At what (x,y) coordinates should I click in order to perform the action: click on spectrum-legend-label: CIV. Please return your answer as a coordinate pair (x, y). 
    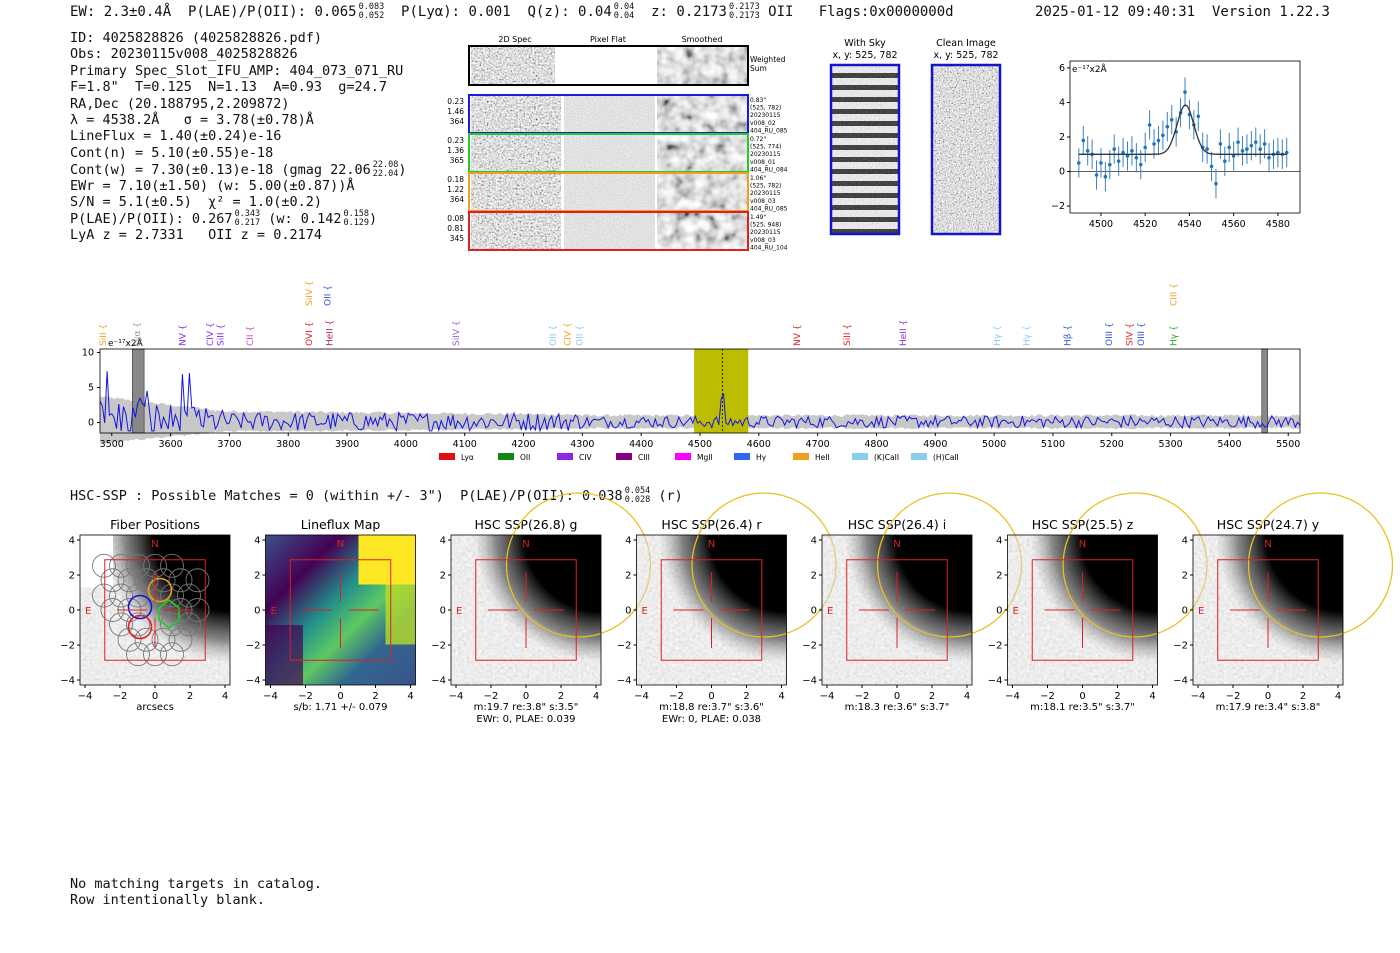
    Looking at the image, I should click on (585, 457).